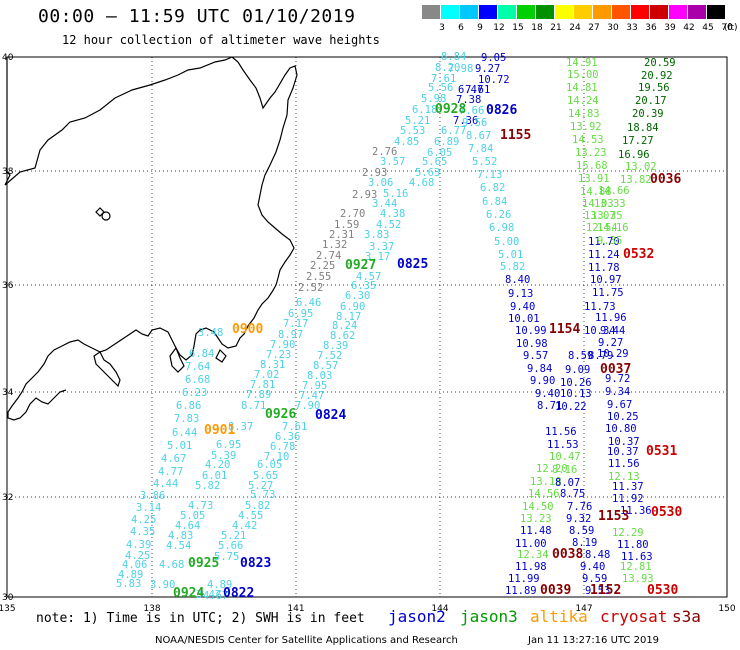 The height and width of the screenshot is (650, 740). I want to click on wave-height-value: 5.53, so click(412, 131).